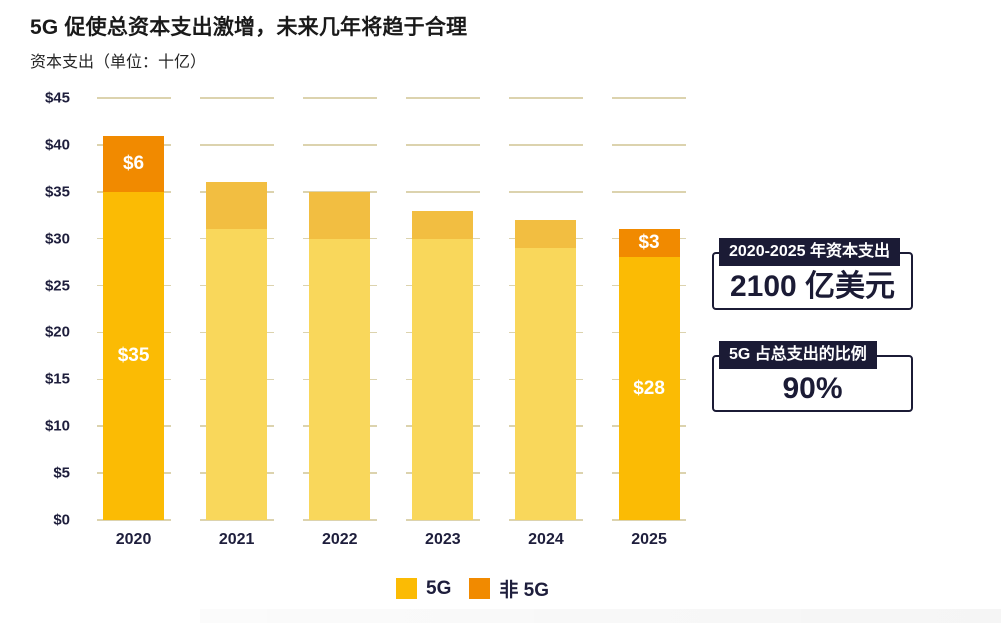 The width and height of the screenshot is (1001, 623). I want to click on callout-5g-share-label: 5G 占总支出的比例, so click(798, 355).